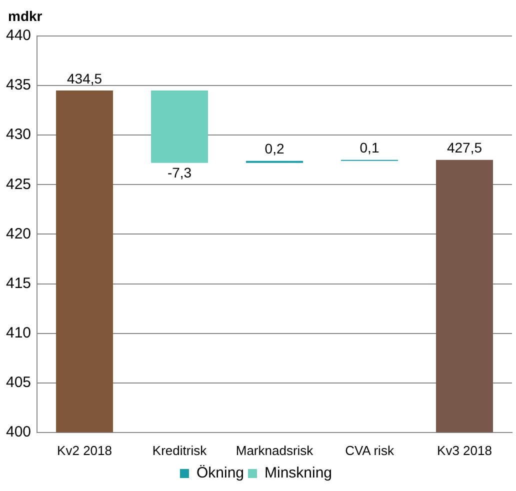 Image resolution: width=516 pixels, height=491 pixels. Describe the element at coordinates (298, 473) in the screenshot. I see `legend-label: Minskning` at that location.